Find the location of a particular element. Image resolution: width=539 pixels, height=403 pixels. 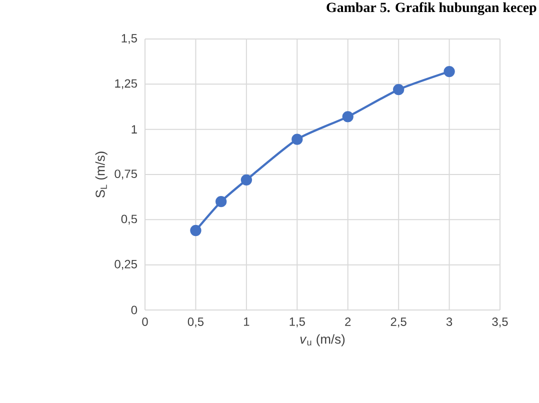

x-tick-label: 2 is located at coordinates (348, 322).